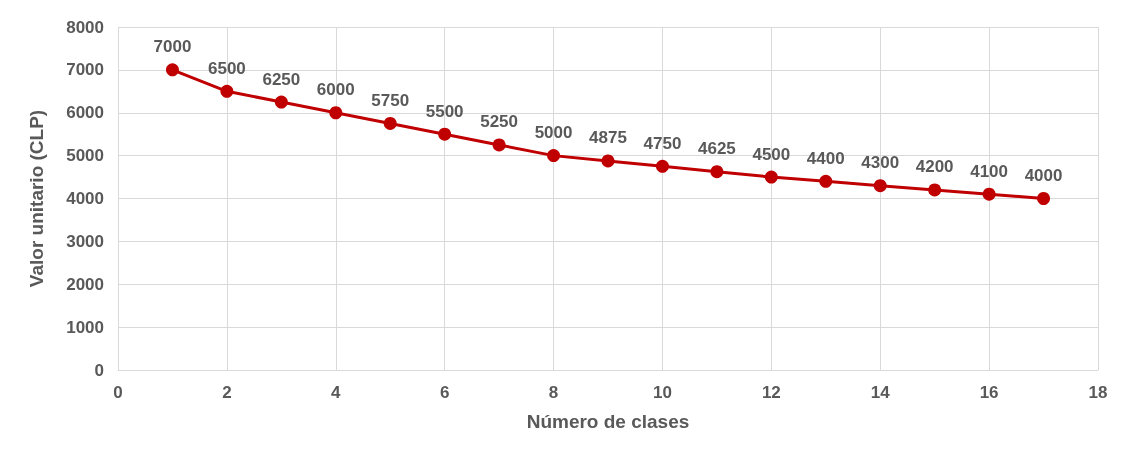 The width and height of the screenshot is (1126, 458). I want to click on x-tick-label: 16, so click(989, 392).